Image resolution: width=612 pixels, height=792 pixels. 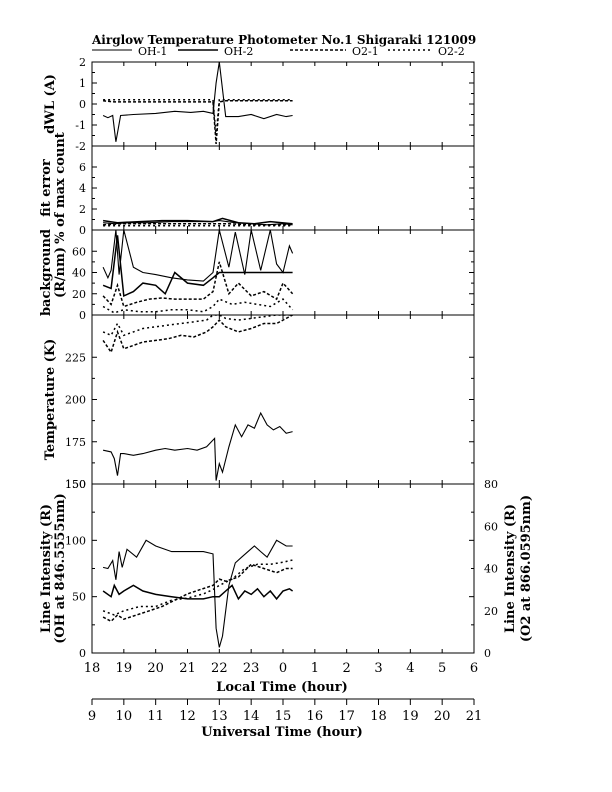 What do you see at coordinates (491, 526) in the screenshot?
I see `y2-tick-label: 60` at bounding box center [491, 526].